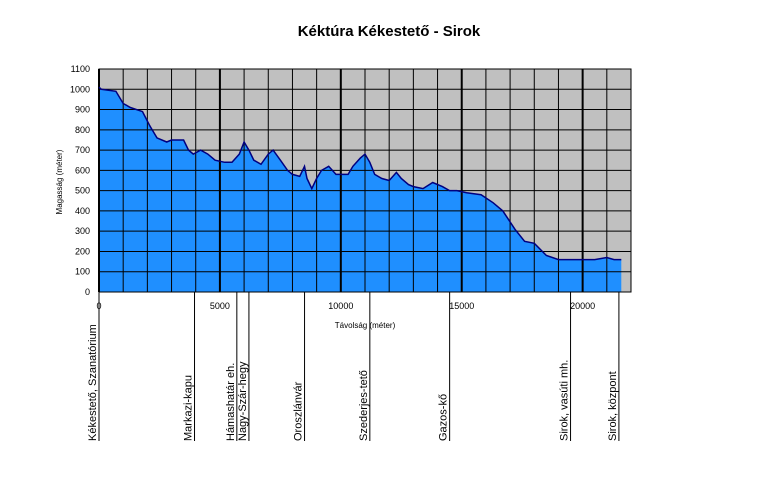  Describe the element at coordinates (82, 150) in the screenshot. I see `y-tick-label: 700` at that location.